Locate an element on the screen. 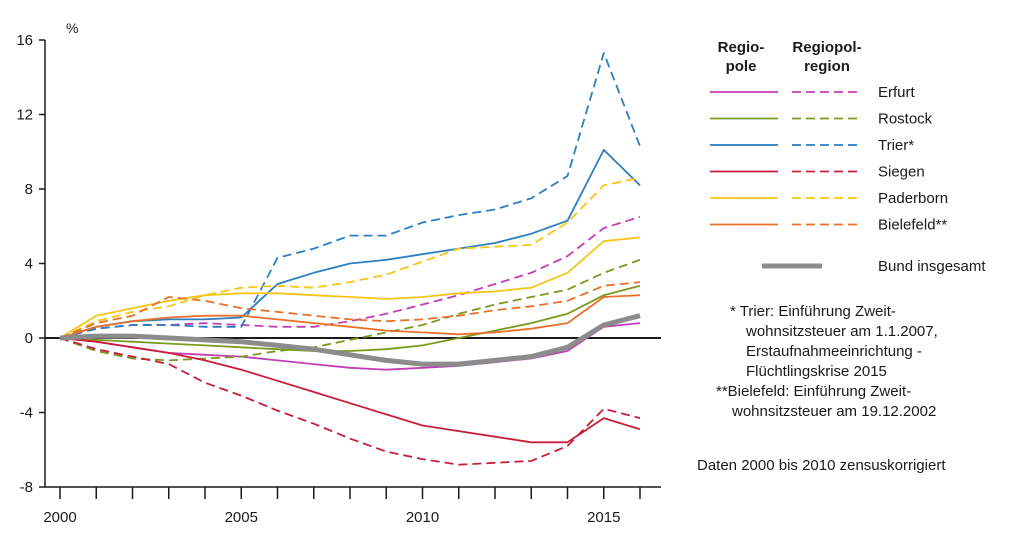 Image resolution: width=1017 pixels, height=534 pixels. series-line-rostock-solid is located at coordinates (350, 318).